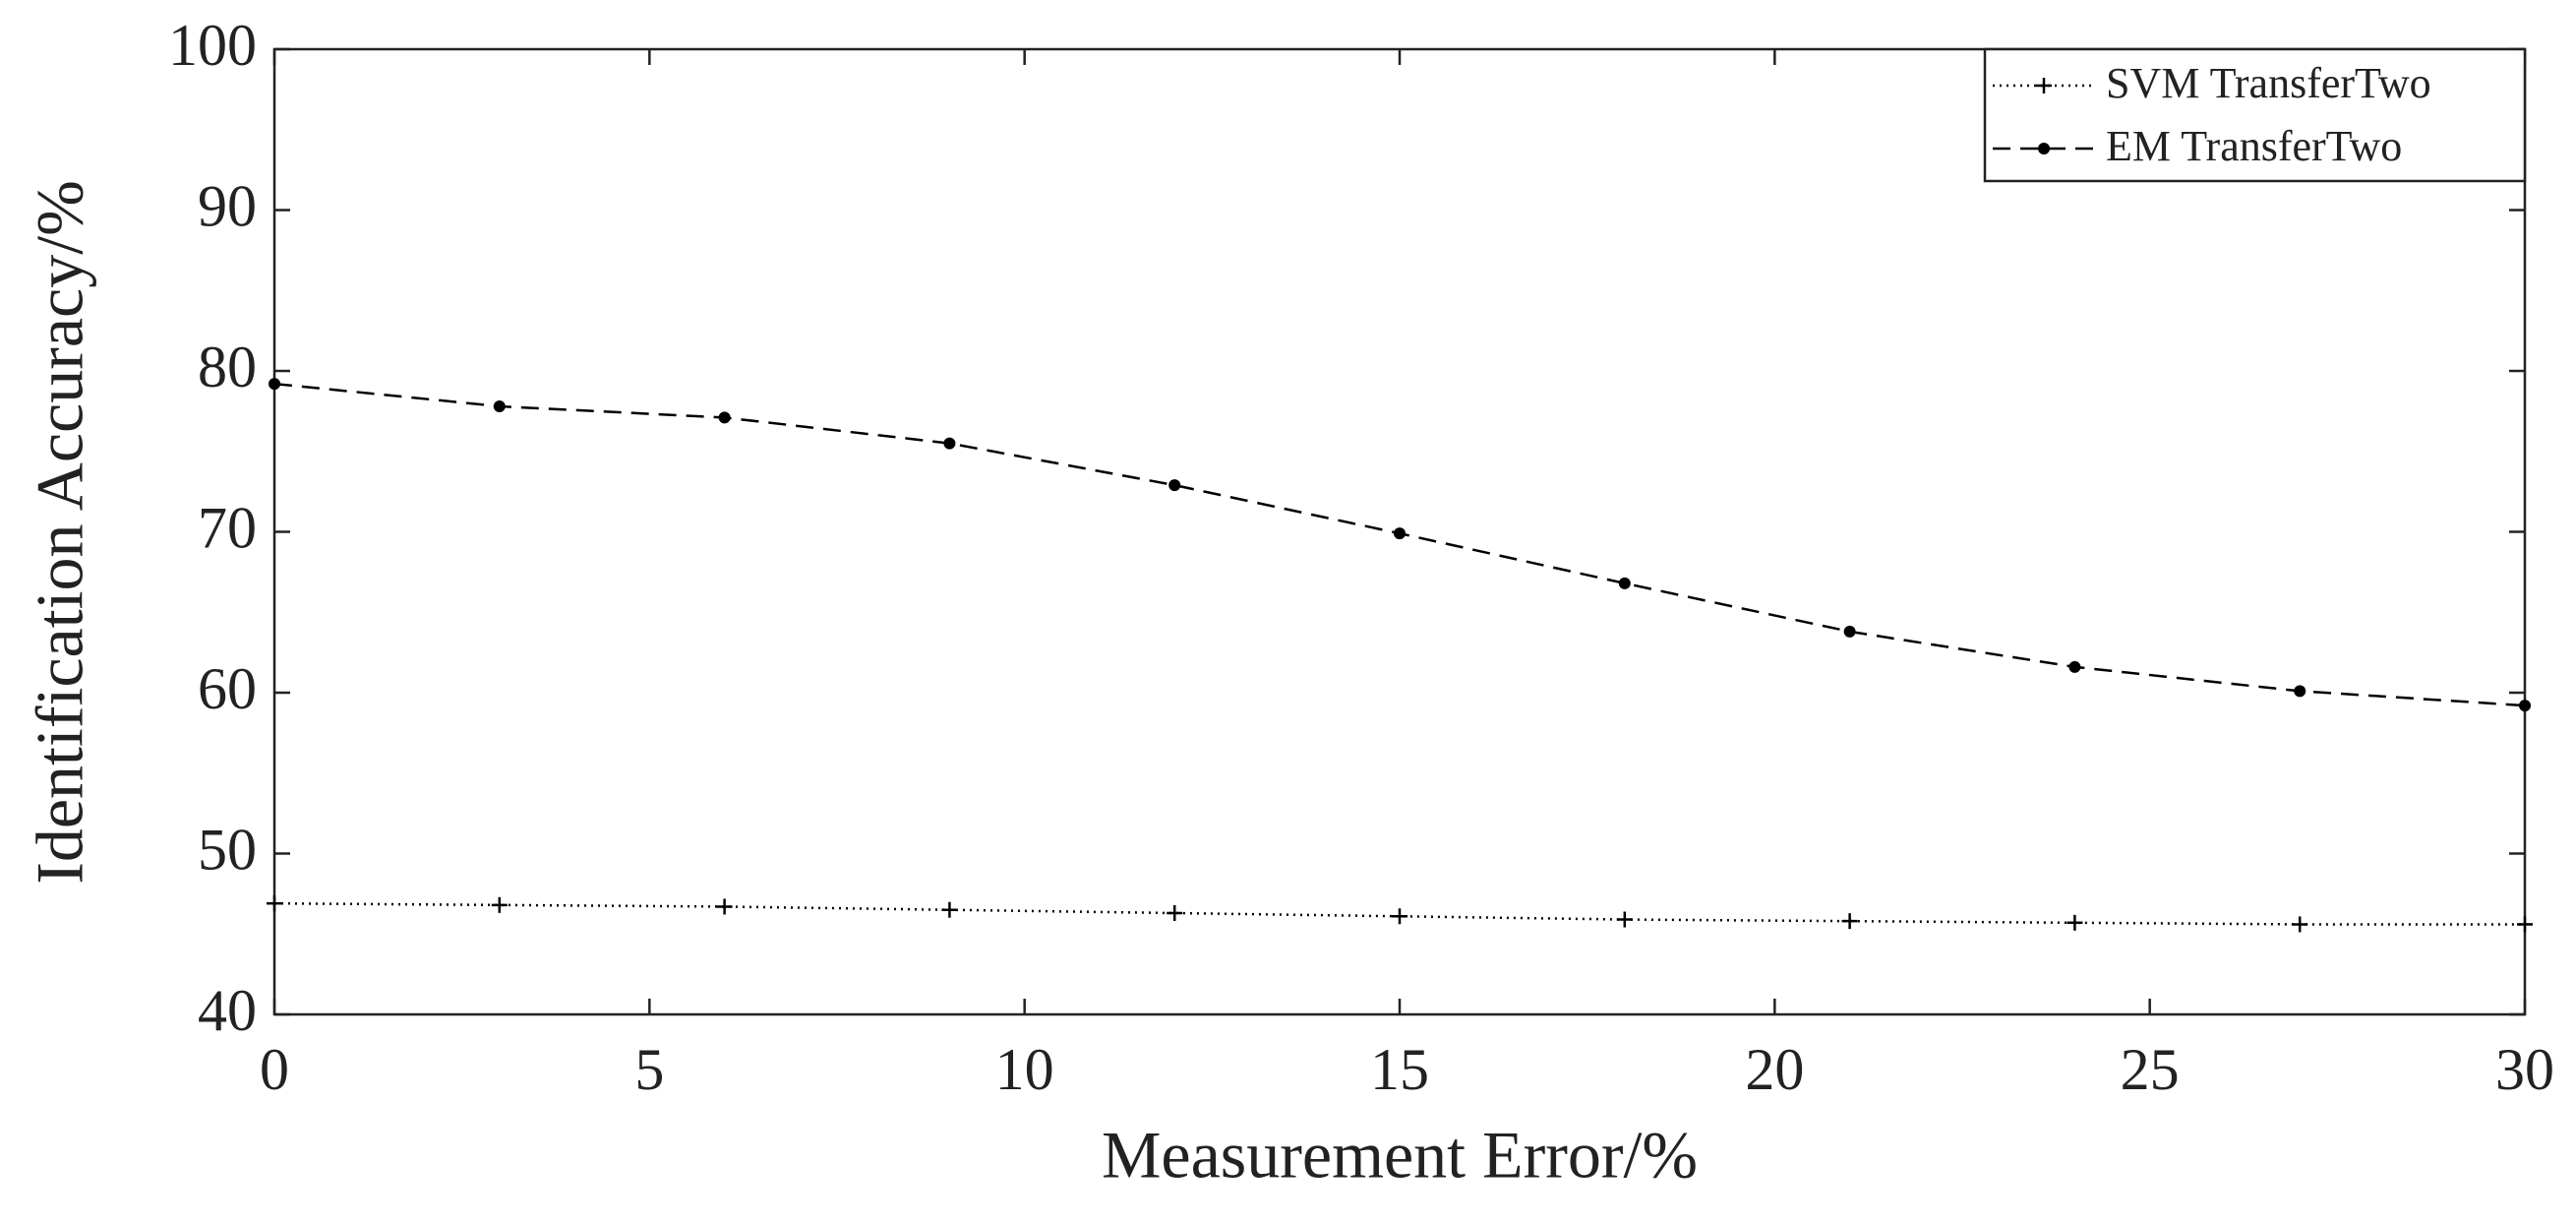 This screenshot has height=1224, width=2576. I want to click on x-tick-label: 5, so click(649, 1069).